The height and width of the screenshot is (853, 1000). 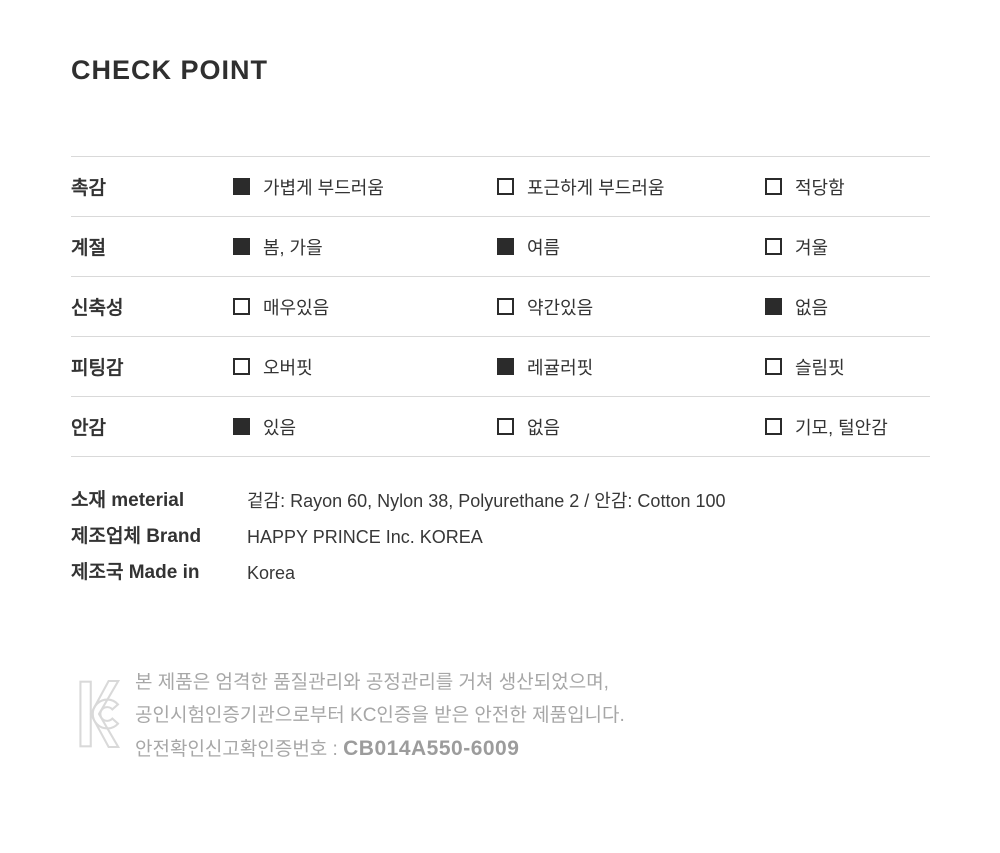 I want to click on option-item: 봄, 가을, so click(x=365, y=247).